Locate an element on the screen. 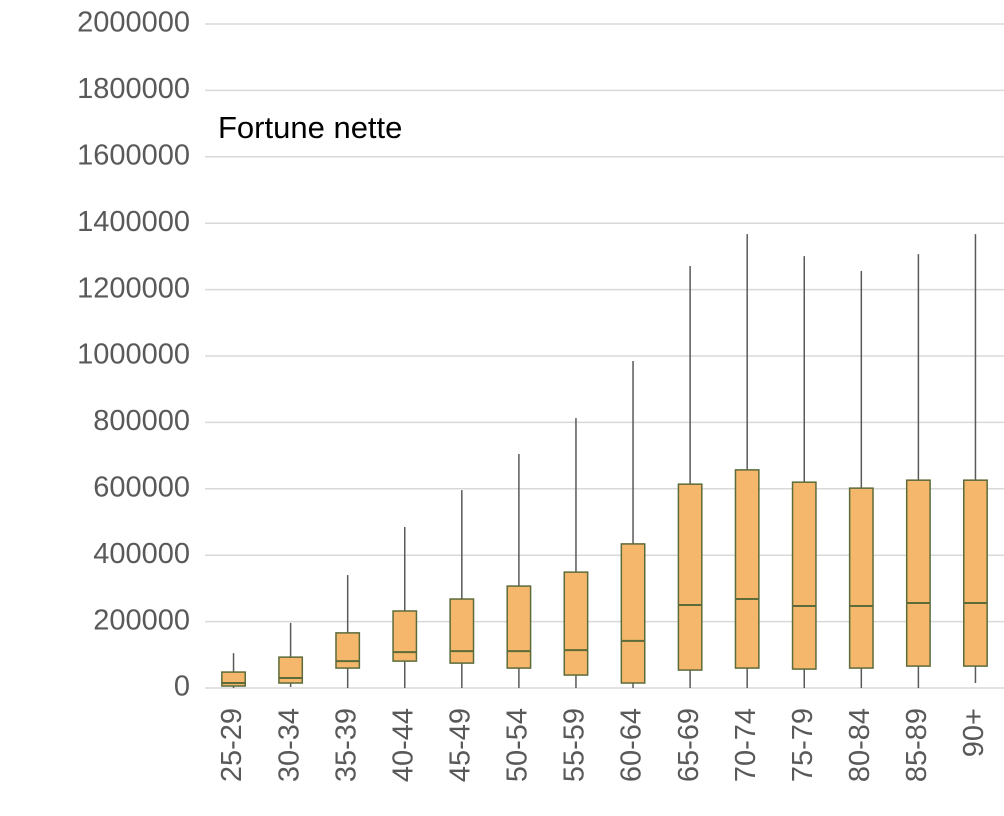  x-tick-label: 65-69 is located at coordinates (689, 745).